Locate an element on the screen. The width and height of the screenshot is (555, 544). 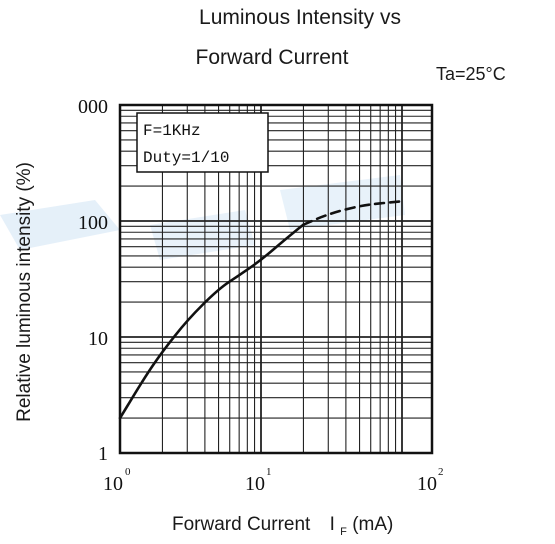
y-tick-1000: 000 is located at coordinates (93, 107).